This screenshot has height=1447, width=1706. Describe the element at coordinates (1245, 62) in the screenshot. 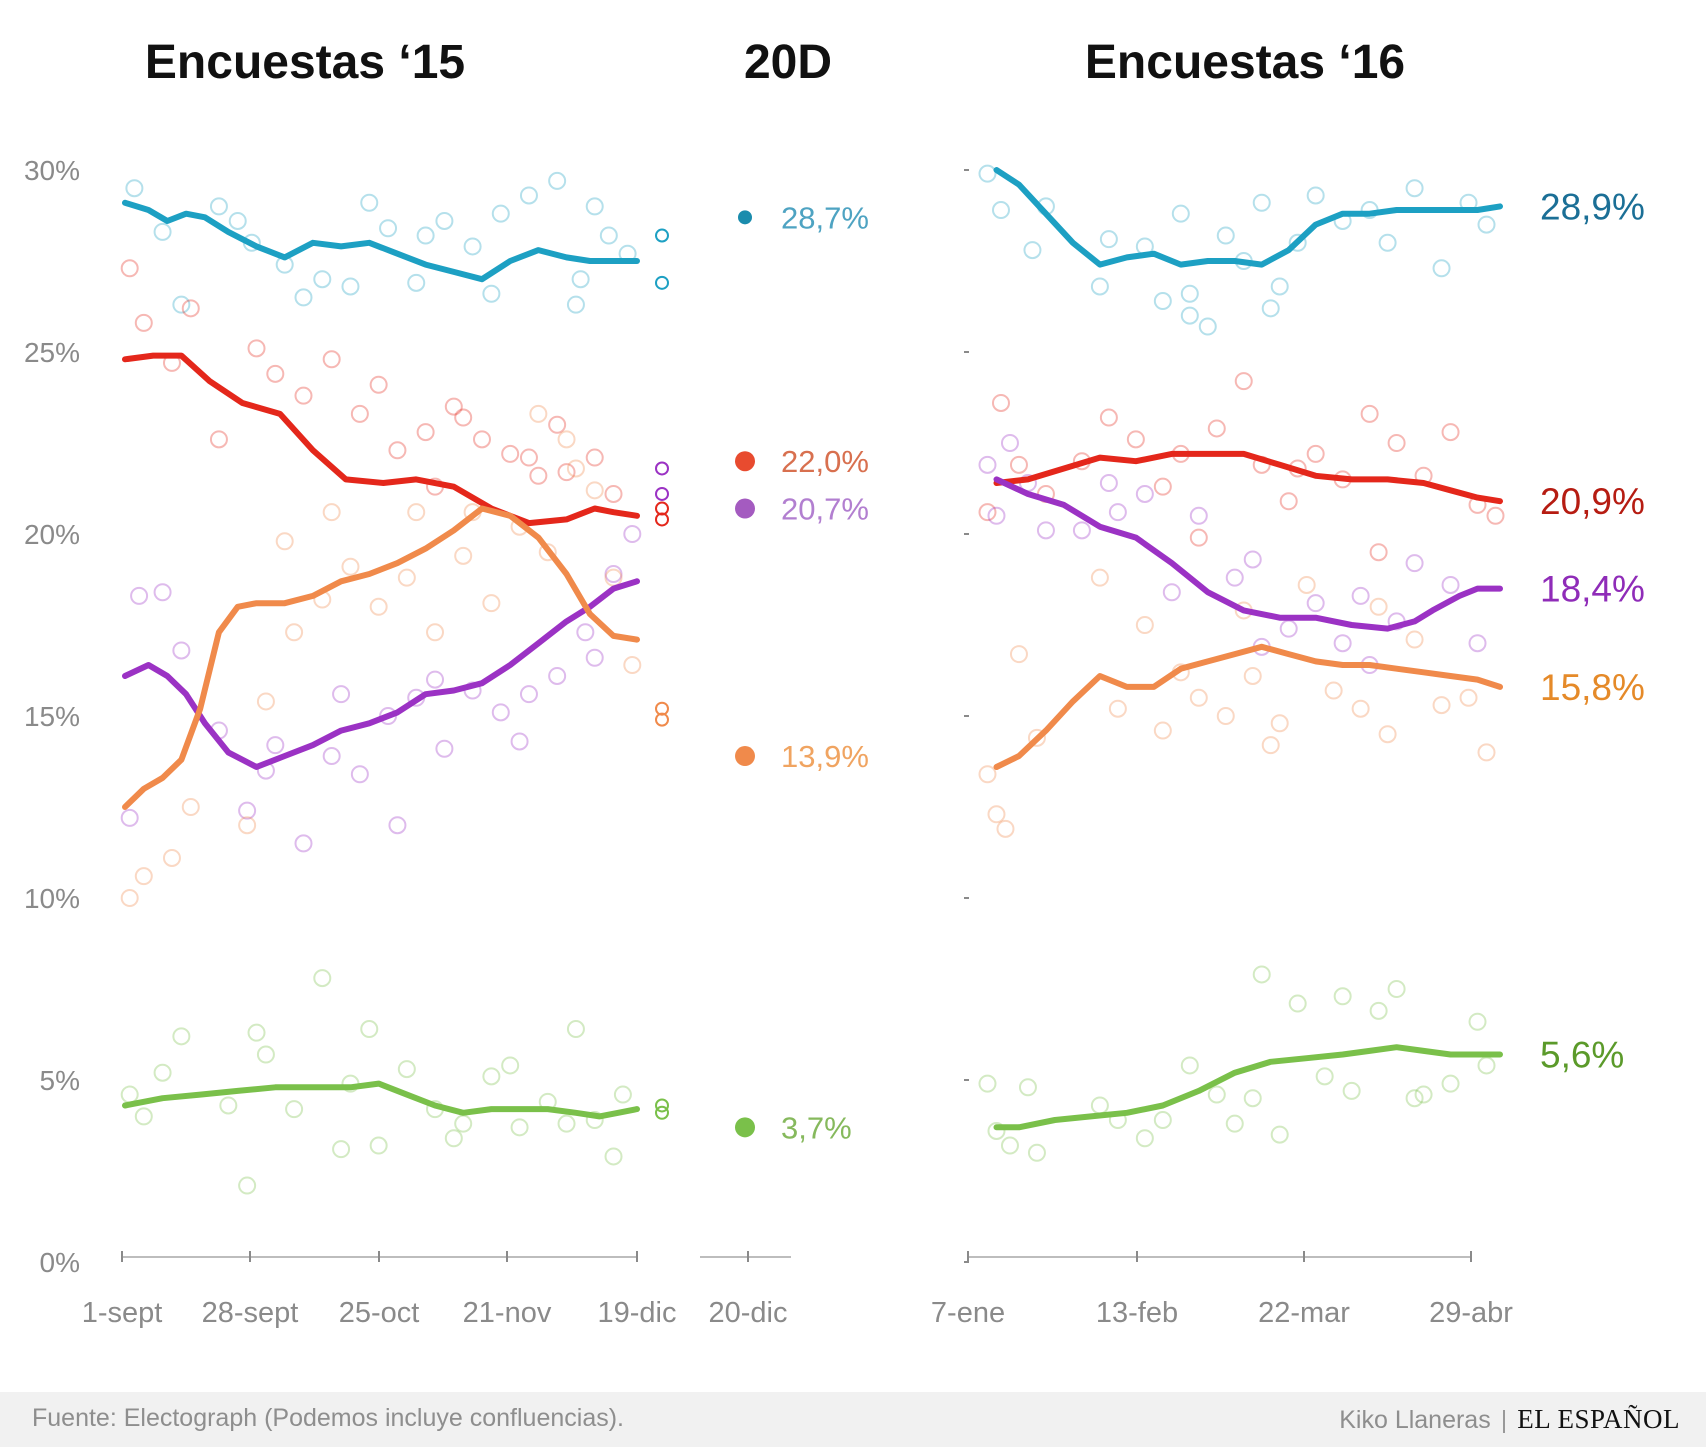

I see `title-encuestas-16: Encuestas ‘16` at that location.